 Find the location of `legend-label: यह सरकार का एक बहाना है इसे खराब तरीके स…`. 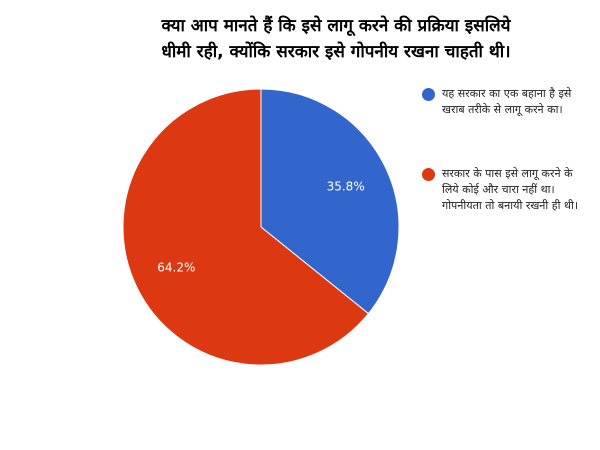

legend-label: यह सरकार का एक बहाना है इसे खराब तरीके स… is located at coordinates (507, 101).